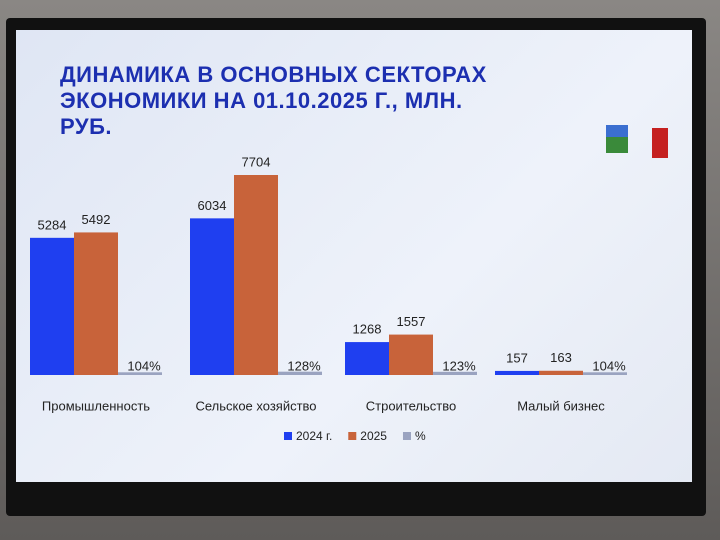 Image resolution: width=720 pixels, height=540 pixels. I want to click on value-label: 6034, so click(212, 205).